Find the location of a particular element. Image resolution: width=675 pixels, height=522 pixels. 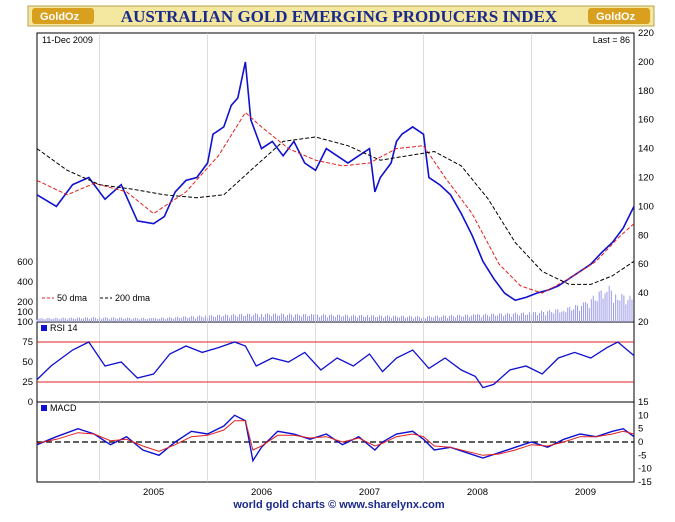

chart-title: AUSTRALIAN GOLD EMERGING PRODUCERS INDEX is located at coordinates (339, 16).